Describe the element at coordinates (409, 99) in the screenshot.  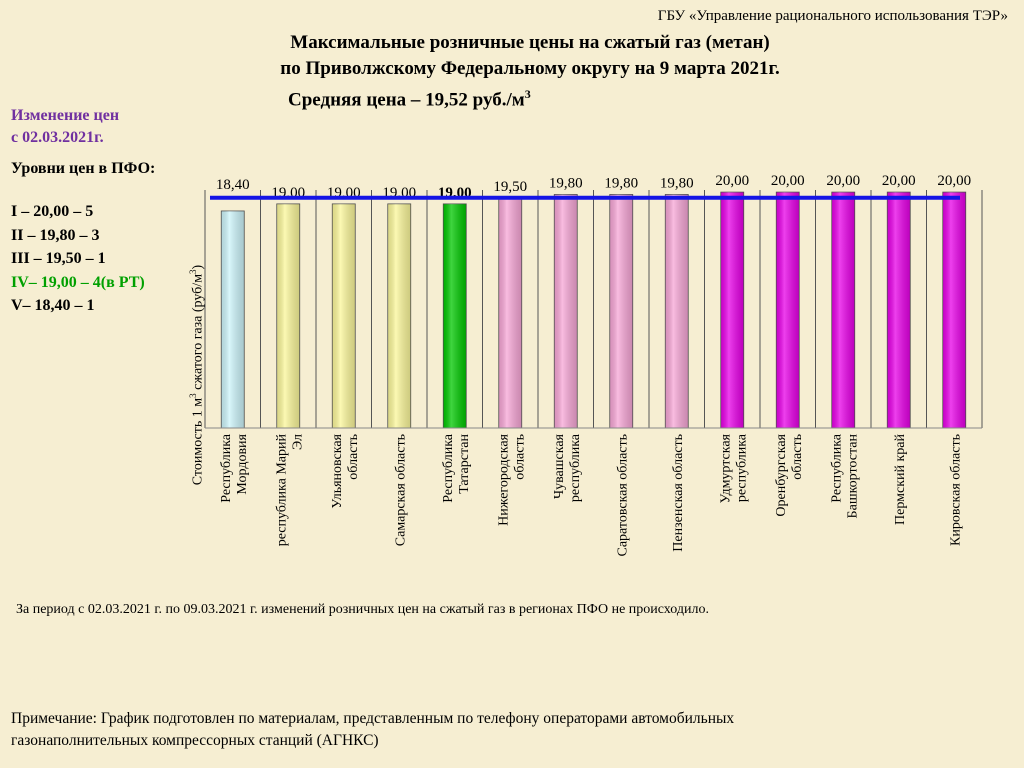
I see `average-price: Средняя цена – 19,52 руб./м3` at that location.